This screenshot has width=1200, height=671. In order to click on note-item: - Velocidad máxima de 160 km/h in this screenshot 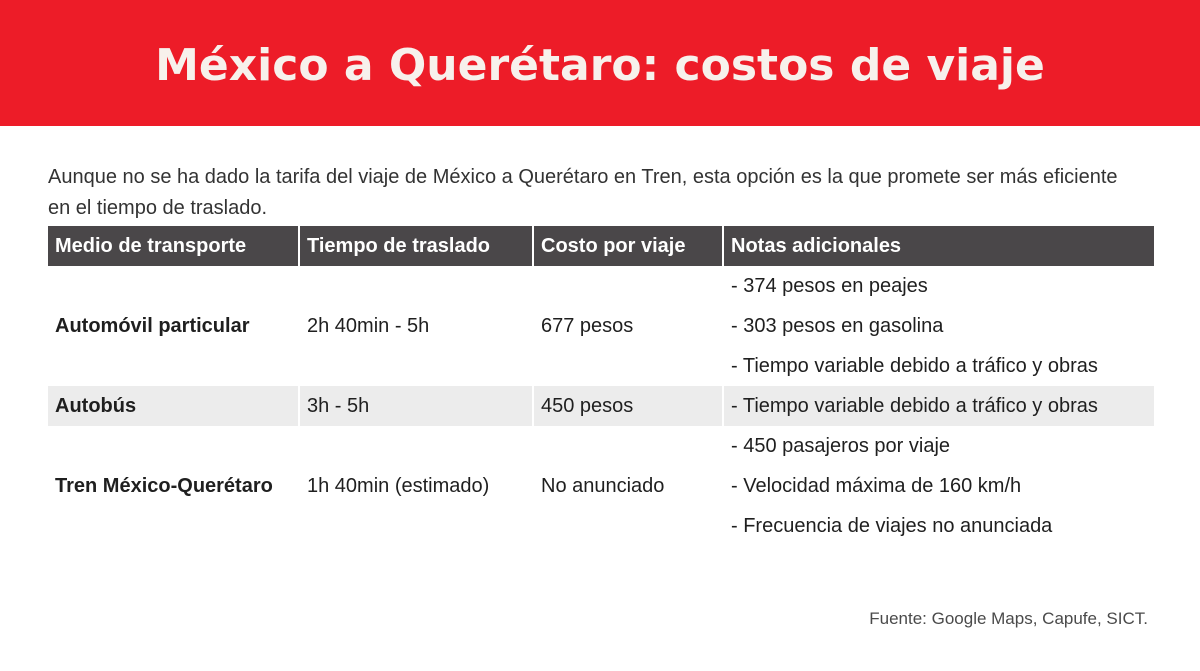, I will do `click(876, 486)`.